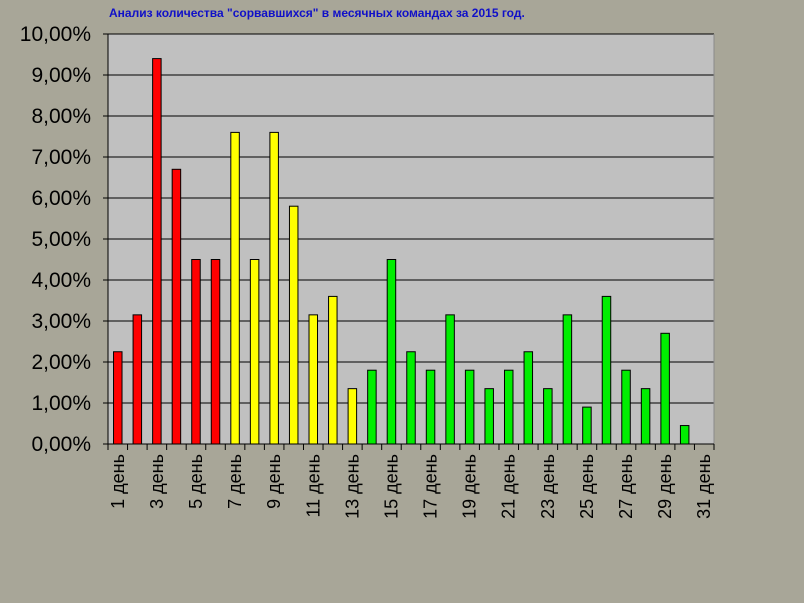  Describe the element at coordinates (587, 486) in the screenshot. I see `x-tick-label: 25 день` at that location.